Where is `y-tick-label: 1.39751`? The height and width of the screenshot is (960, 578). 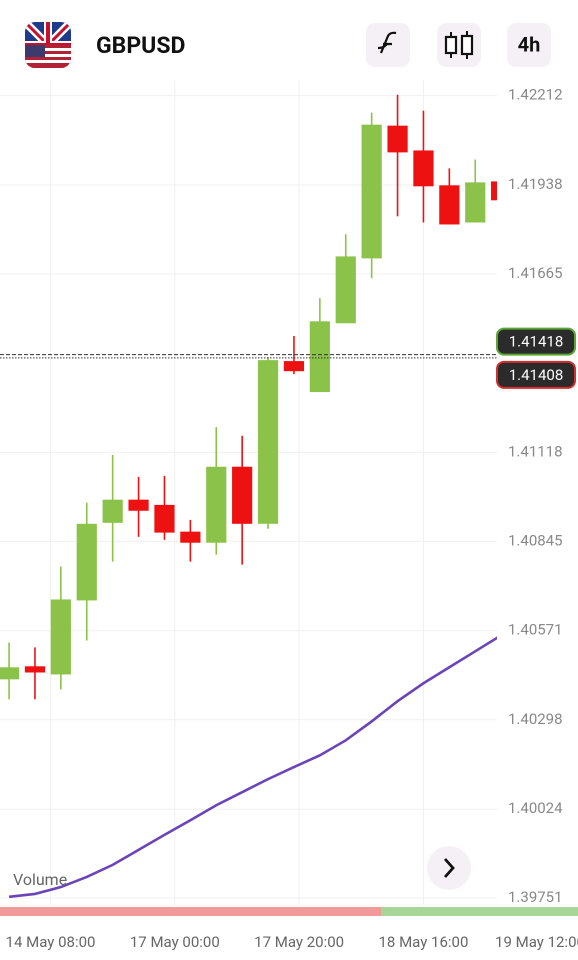 y-tick-label: 1.39751 is located at coordinates (535, 897).